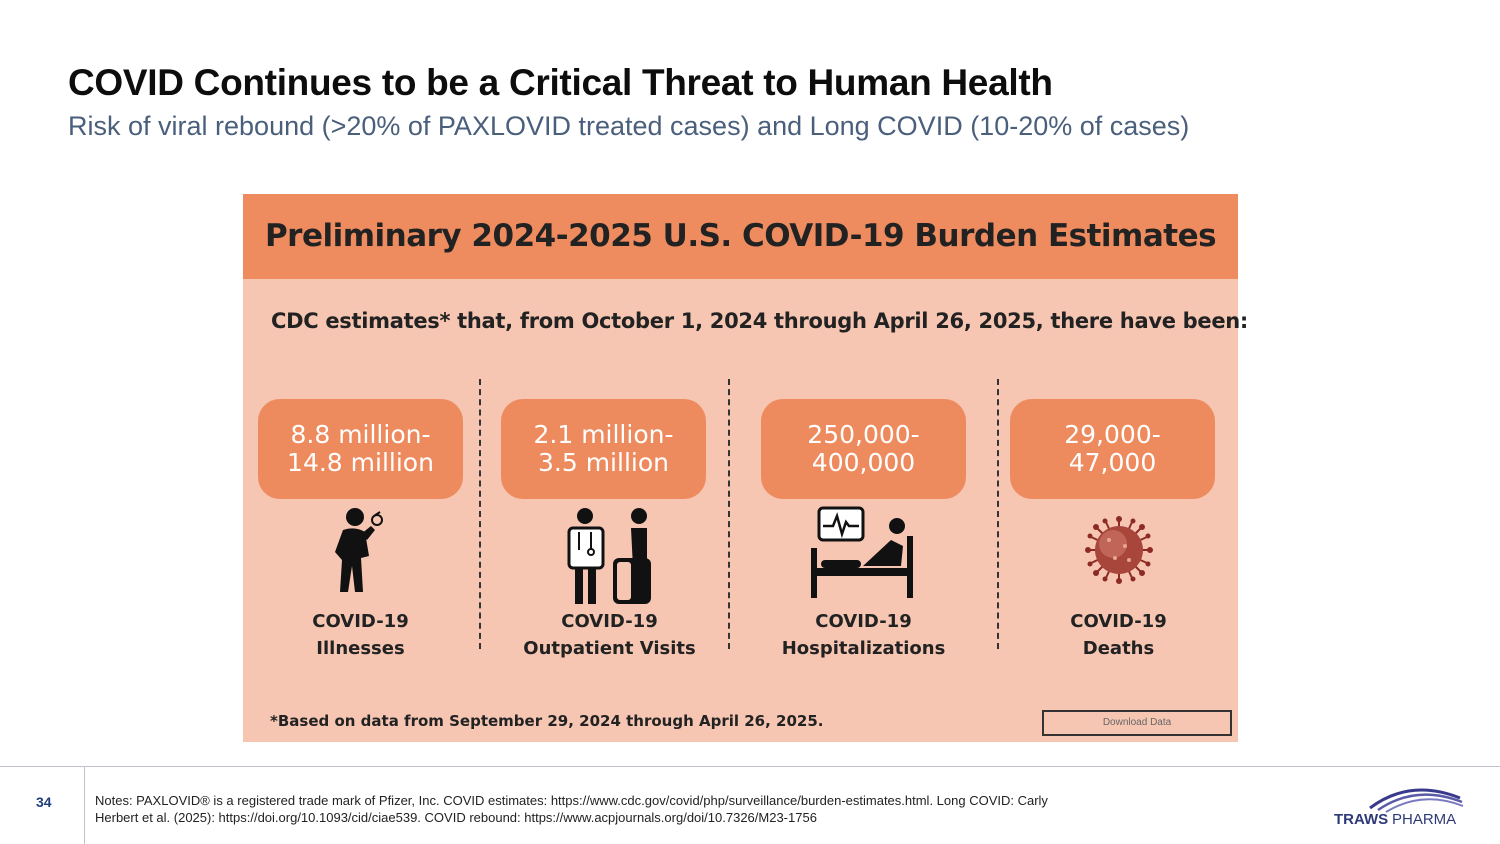 The height and width of the screenshot is (844, 1500). What do you see at coordinates (84, 805) in the screenshot?
I see `footer-separator` at bounding box center [84, 805].